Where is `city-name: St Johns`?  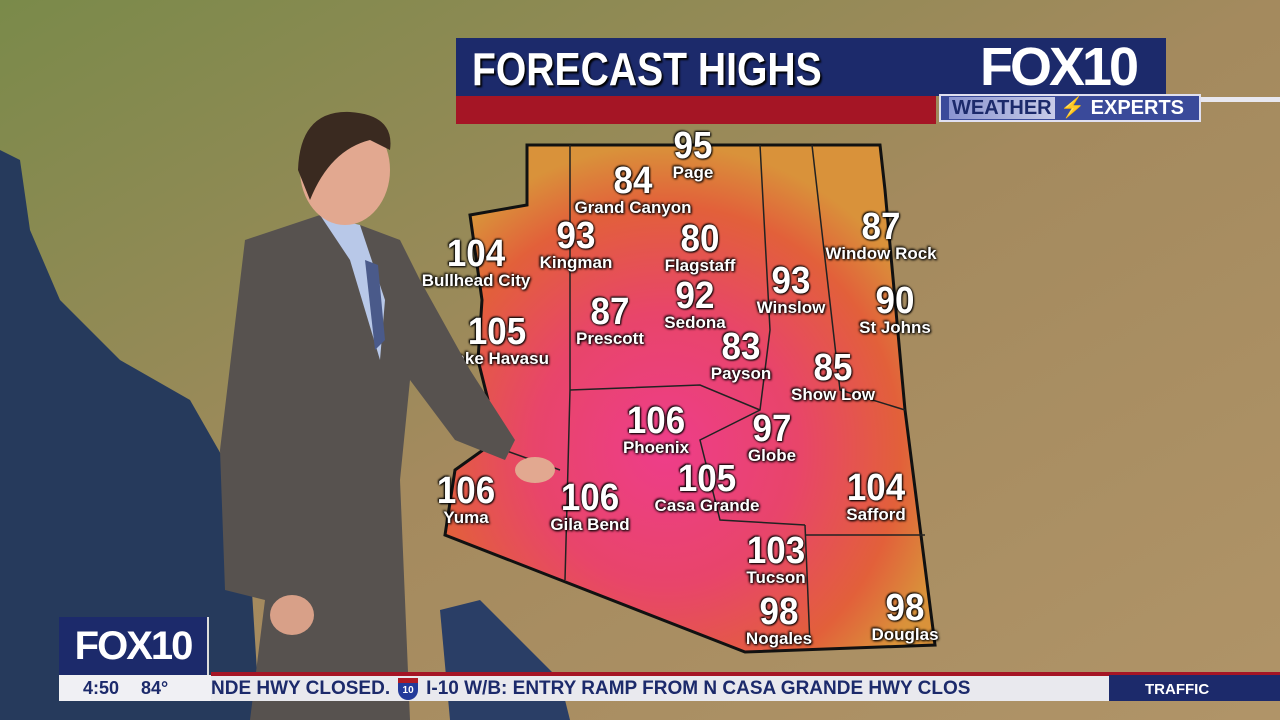
city-name: St Johns is located at coordinates (895, 327).